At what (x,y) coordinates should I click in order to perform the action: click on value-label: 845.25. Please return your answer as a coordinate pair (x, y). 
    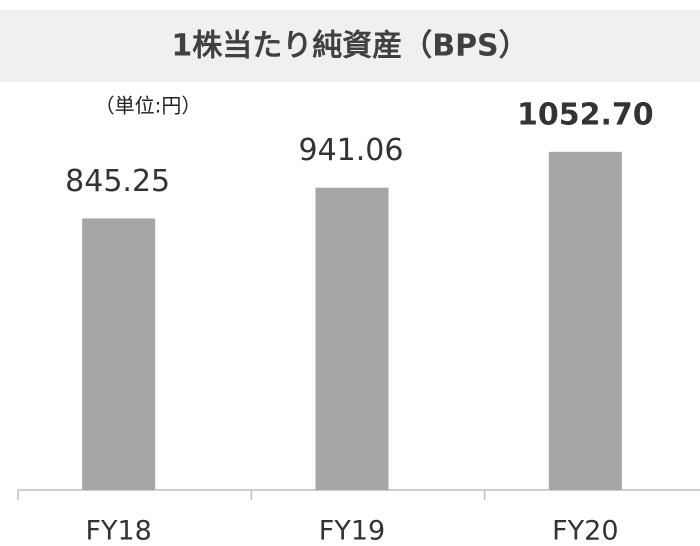
    Looking at the image, I should click on (117, 181).